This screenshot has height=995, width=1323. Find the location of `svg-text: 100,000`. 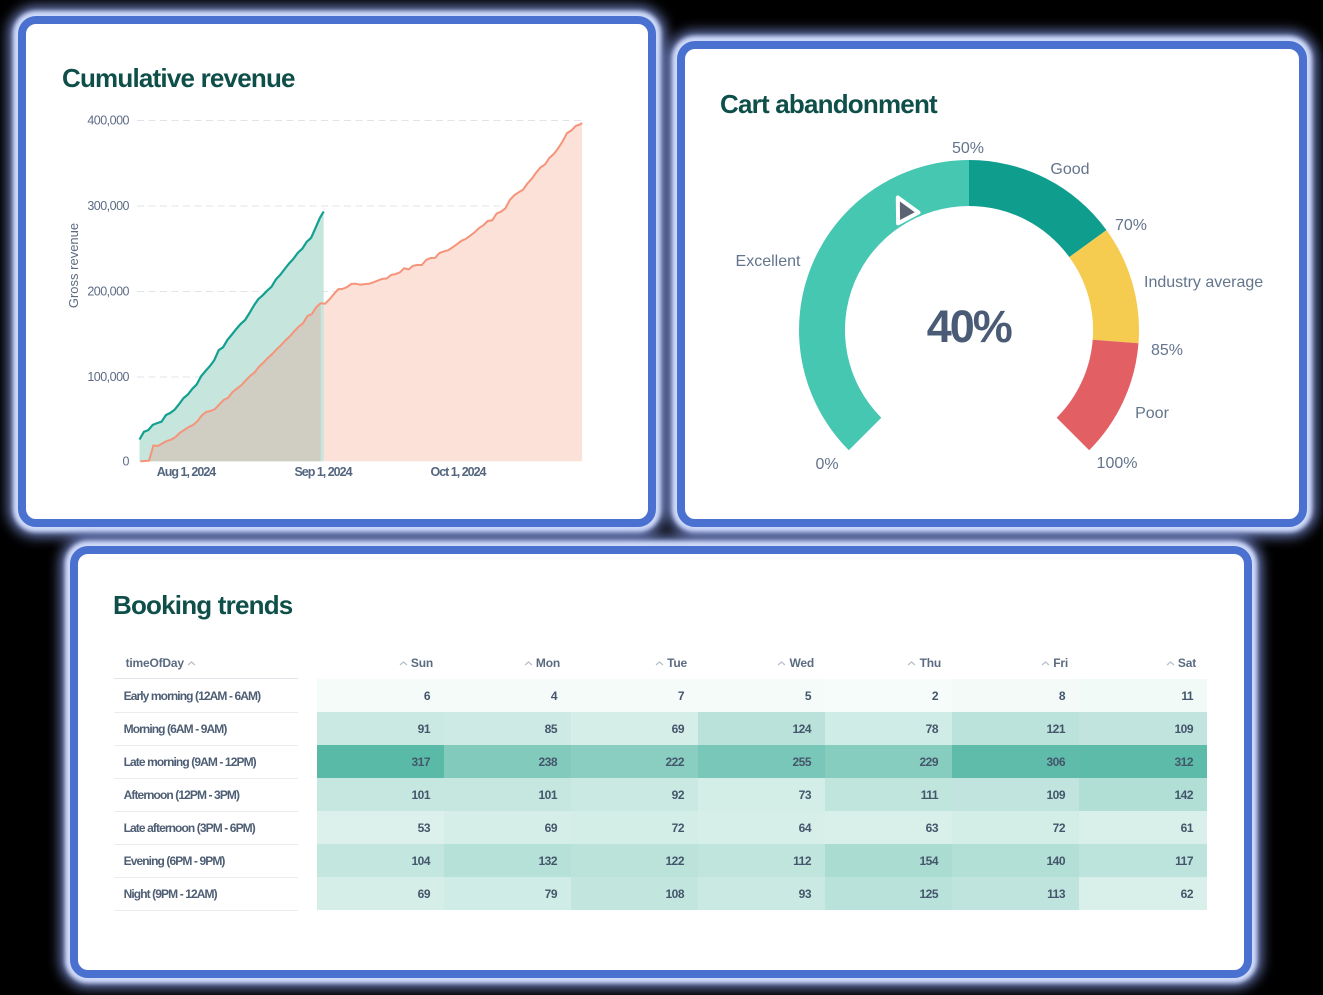

svg-text: 100,000 is located at coordinates (108, 377).